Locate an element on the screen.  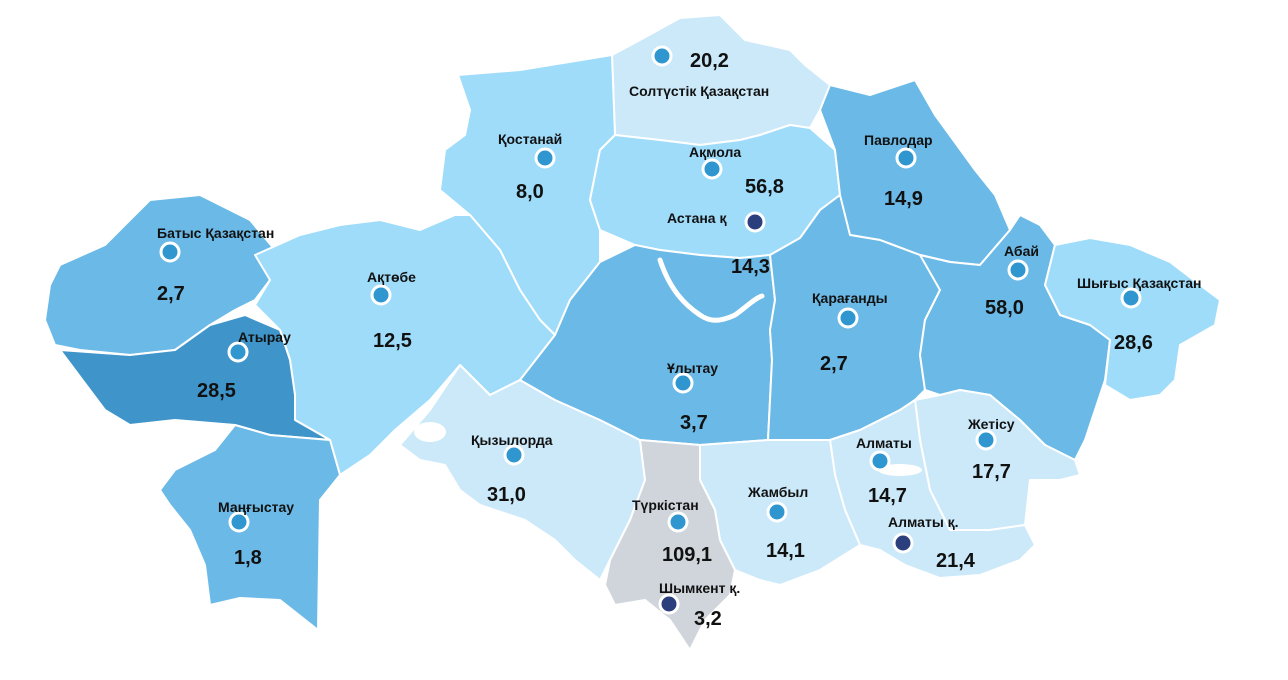
lake-balkhash is located at coordinates (900, 470).